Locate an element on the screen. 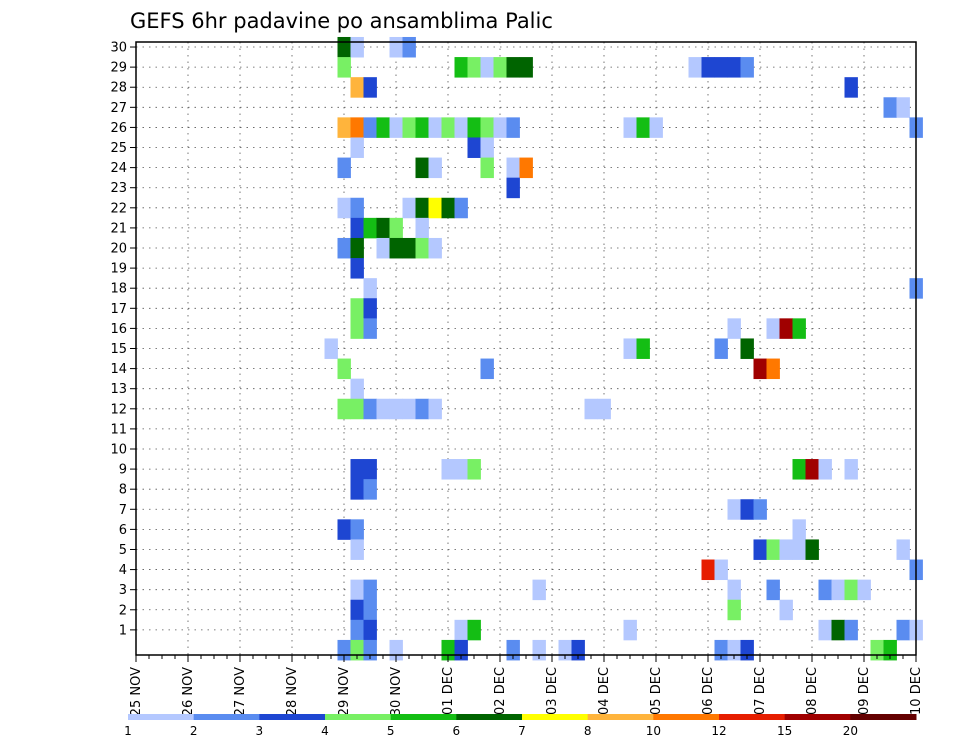 The width and height of the screenshot is (960, 742). x-tick-label: 25 NOV is located at coordinates (136, 691).